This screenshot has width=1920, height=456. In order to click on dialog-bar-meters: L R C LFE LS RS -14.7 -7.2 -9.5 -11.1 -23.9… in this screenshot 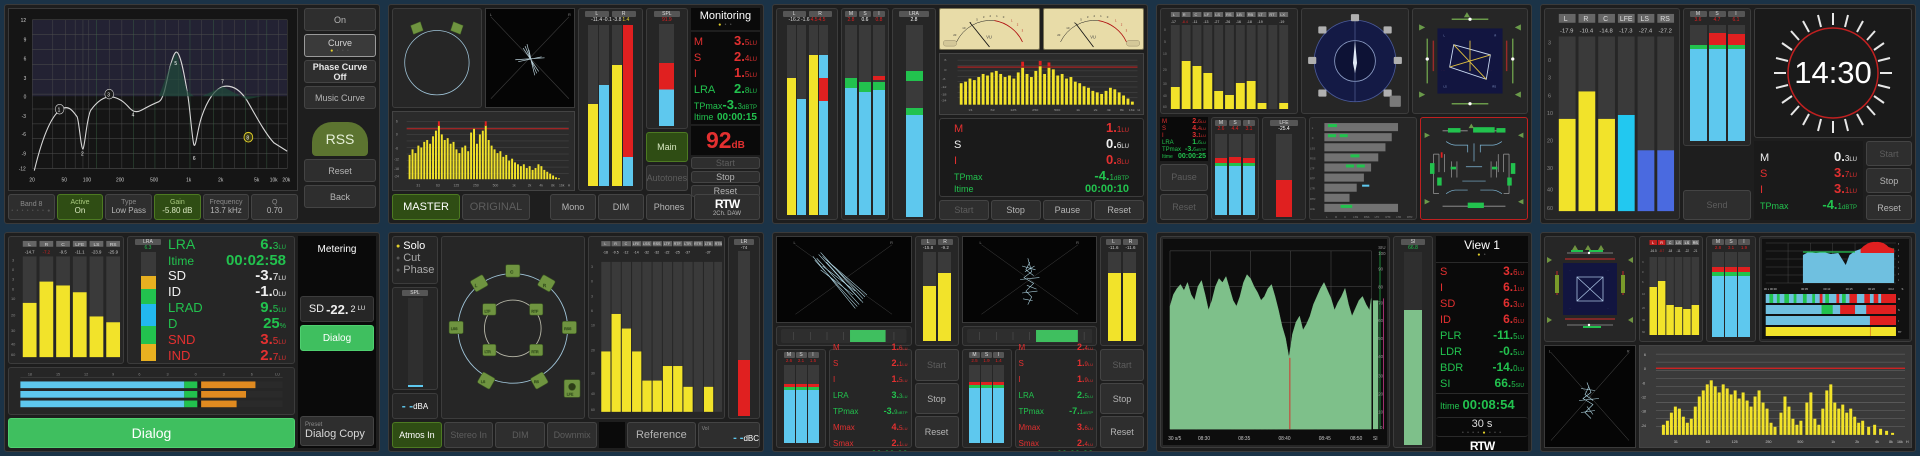, I will do `click(66, 300)`.